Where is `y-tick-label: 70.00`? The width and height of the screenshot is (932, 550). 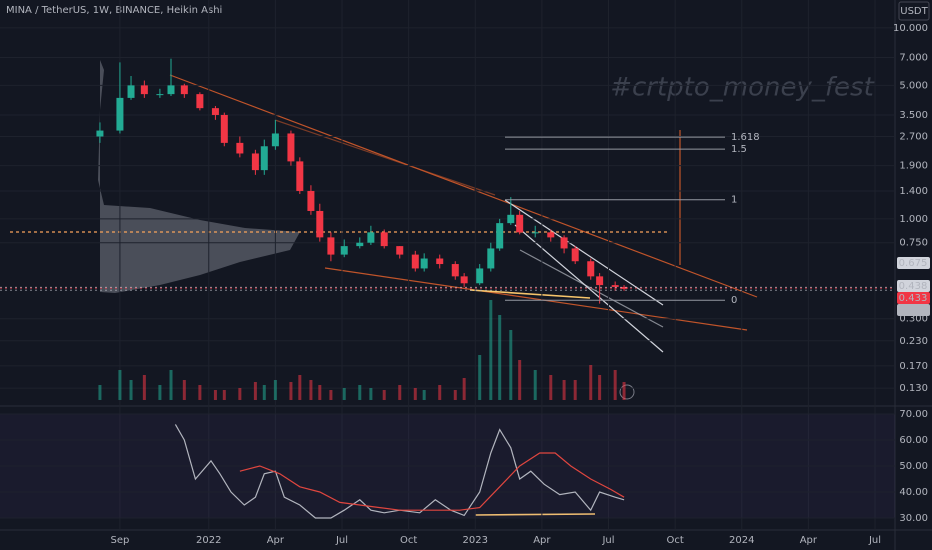
y-tick-label: 70.00 is located at coordinates (913, 414).